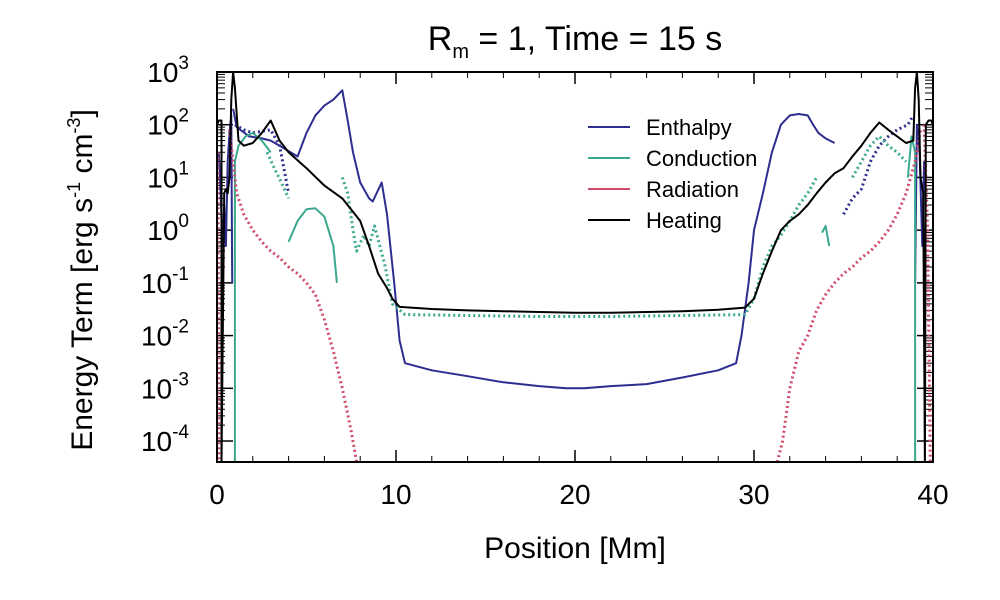  I want to click on x-tick-label: 10, so click(395, 494).